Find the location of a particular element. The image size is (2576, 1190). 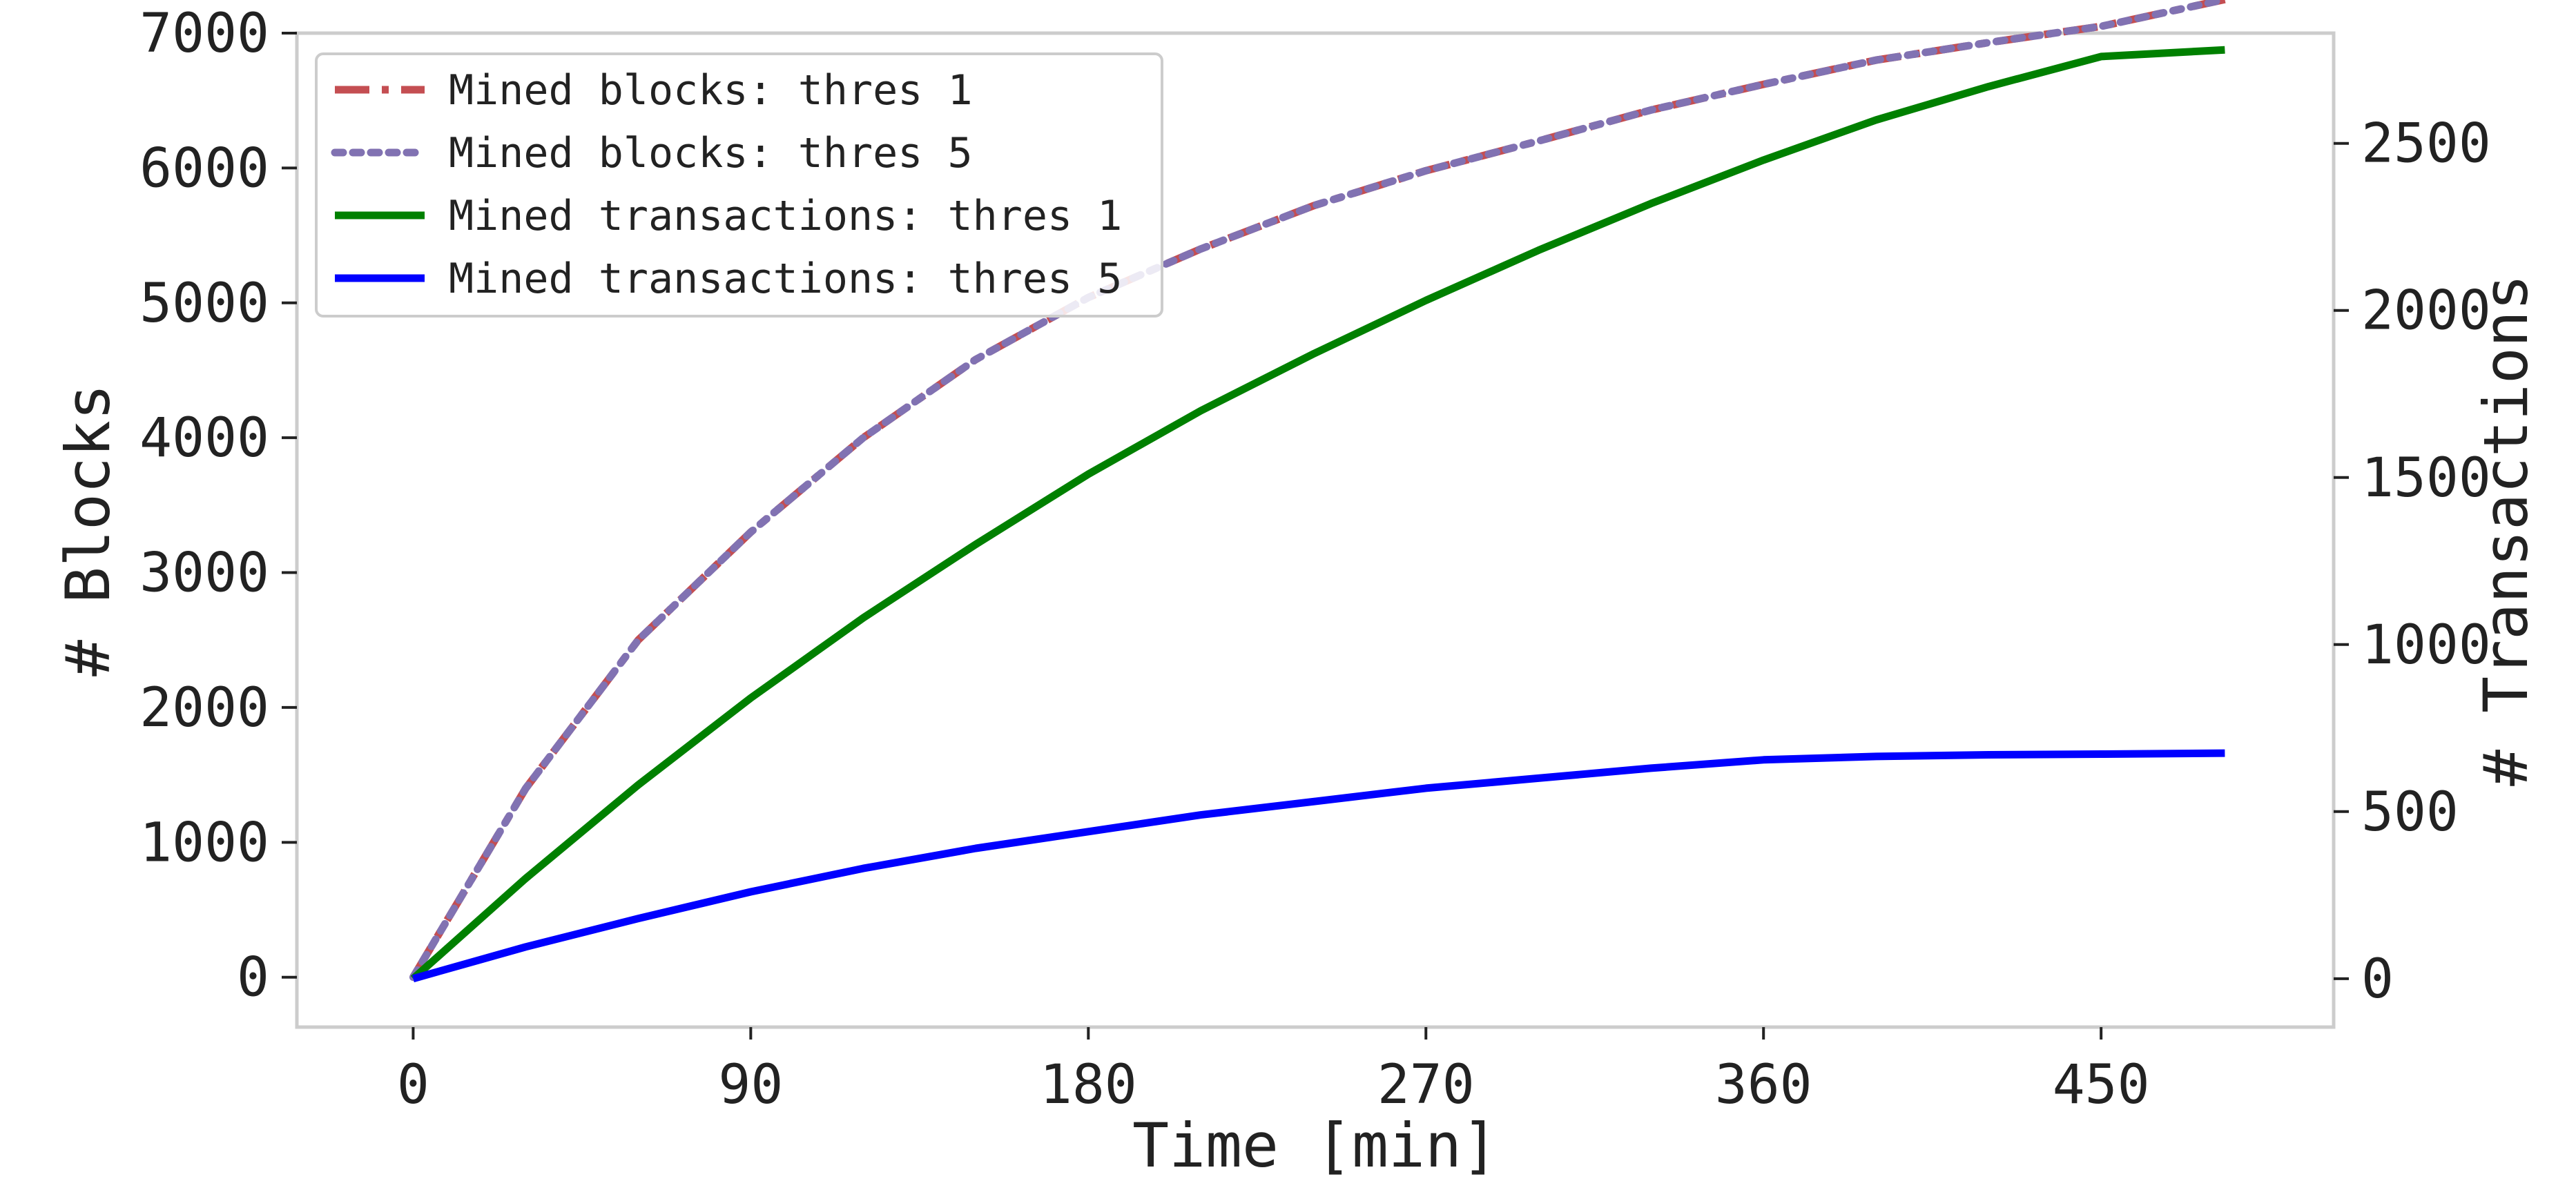

y-axis-label-left: # Blocks is located at coordinates (88, 530).